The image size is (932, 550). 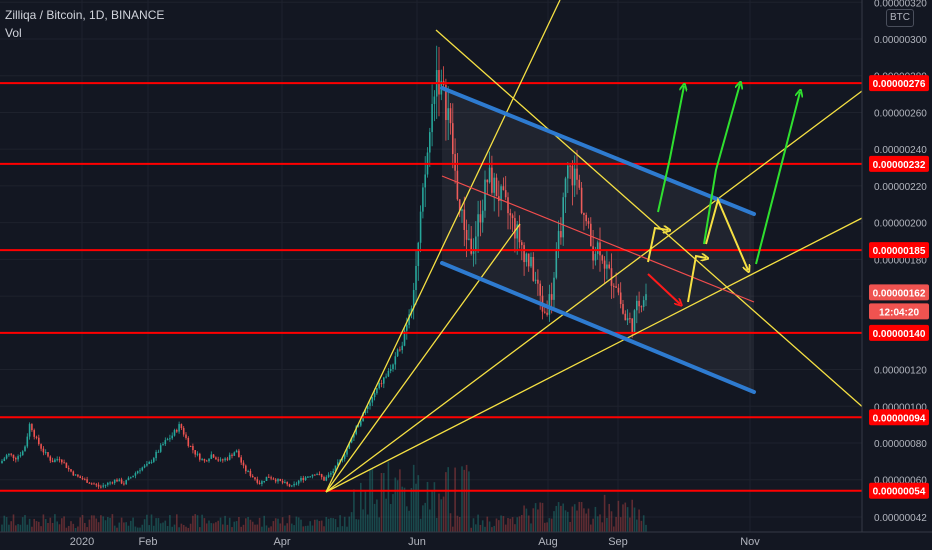 I want to click on symbol-title: Zilliqa / Bitcoin, 1D, BINANCE, so click(x=85, y=15).